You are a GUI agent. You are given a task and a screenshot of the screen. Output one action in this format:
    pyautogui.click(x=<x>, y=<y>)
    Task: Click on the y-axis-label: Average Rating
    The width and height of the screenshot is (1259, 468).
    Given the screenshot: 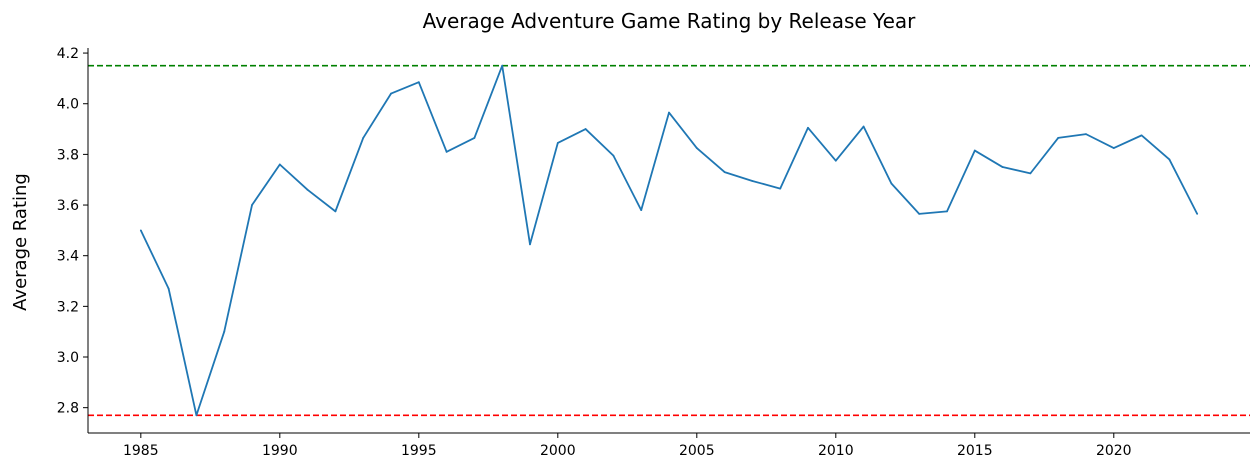 What is the action you would take?
    pyautogui.click(x=20, y=242)
    